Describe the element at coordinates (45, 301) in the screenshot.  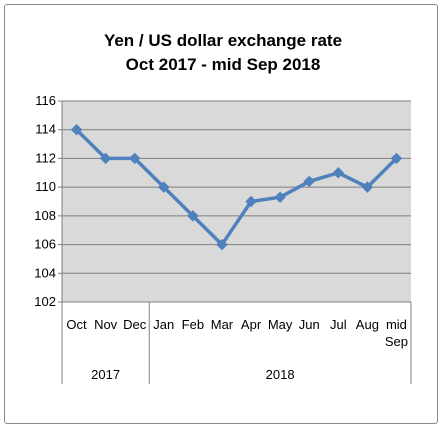
I see `y-tick-label: 102` at that location.